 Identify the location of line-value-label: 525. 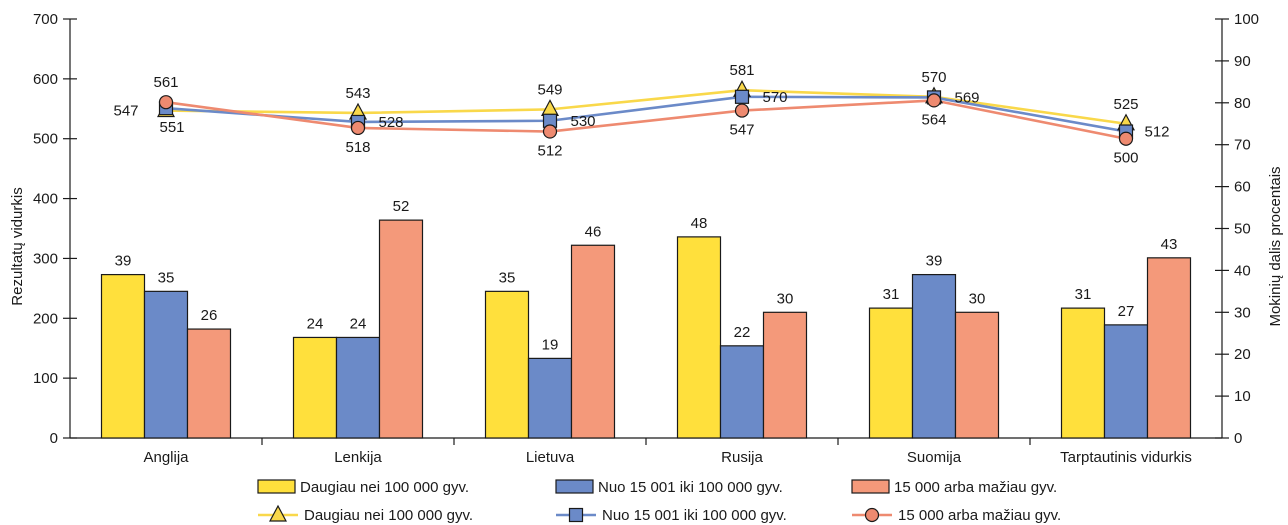
(1125, 104).